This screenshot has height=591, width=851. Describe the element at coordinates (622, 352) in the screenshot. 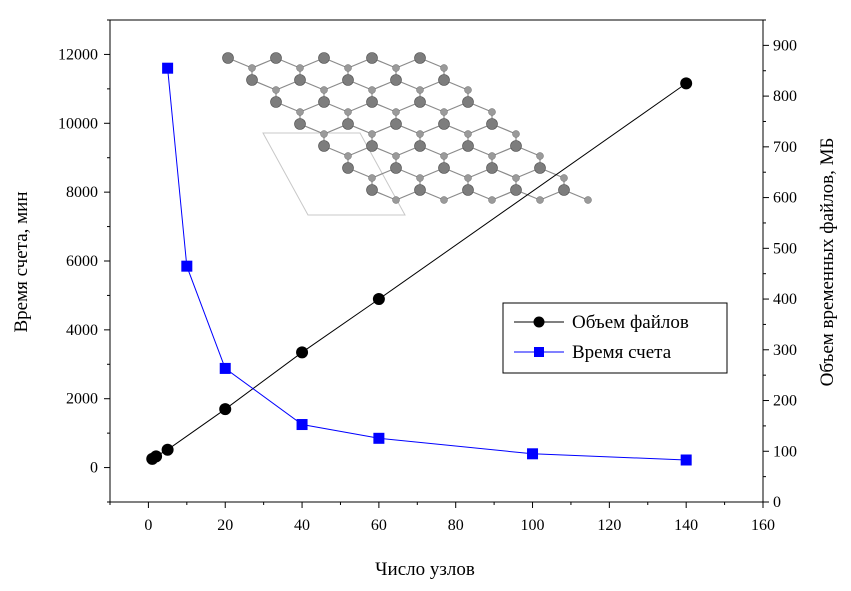

I see `legend-label-time: Время счета` at that location.